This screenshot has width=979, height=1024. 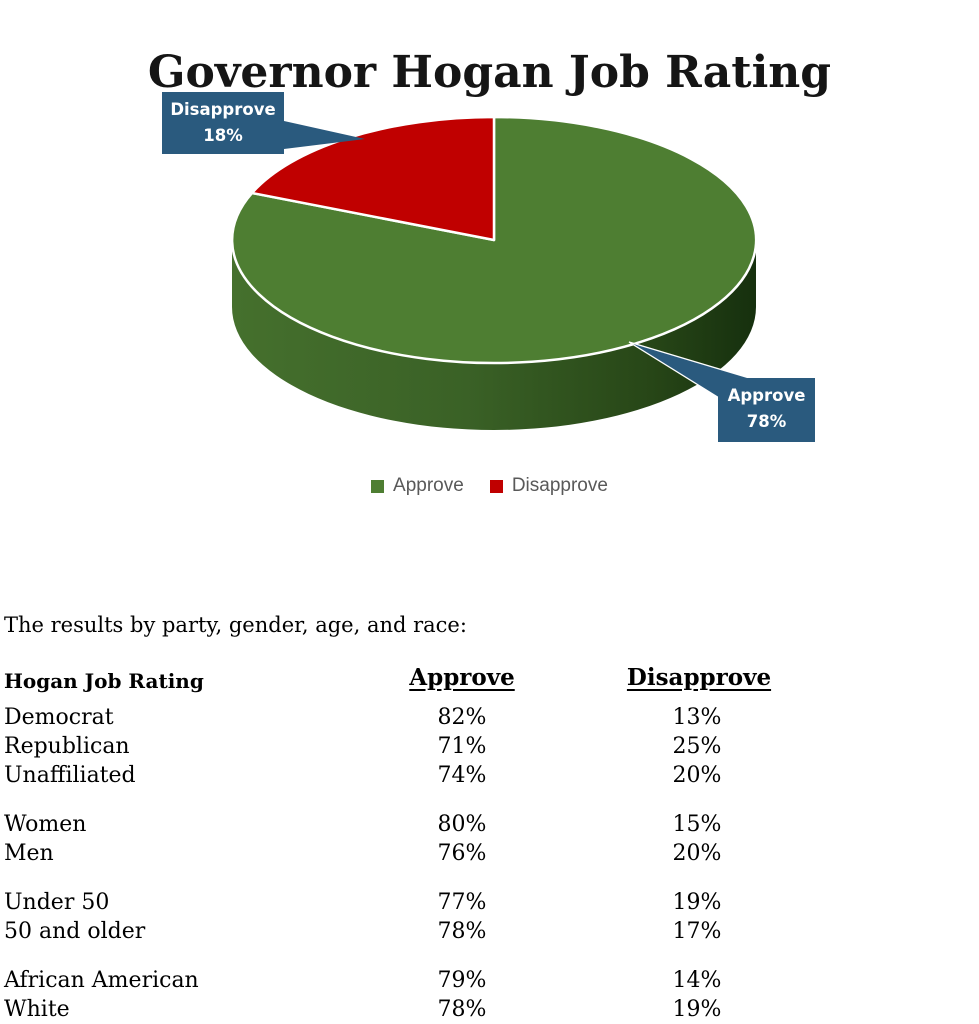 What do you see at coordinates (462, 824) in the screenshot?
I see `row-approve-value: 80%` at bounding box center [462, 824].